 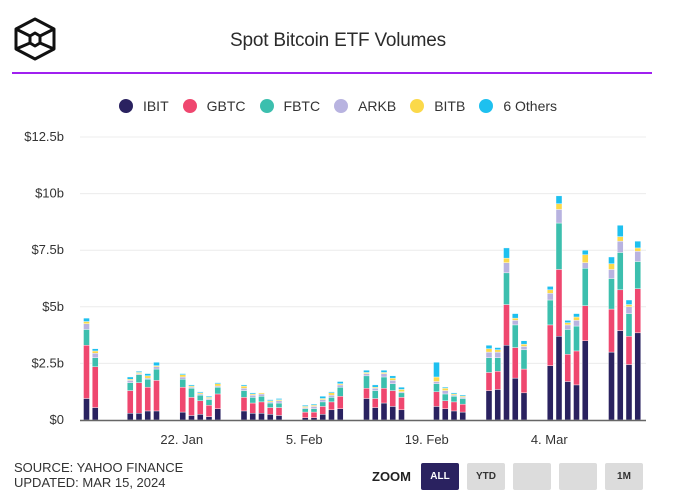 I want to click on legend-item-others: 6 Others, so click(x=518, y=106).